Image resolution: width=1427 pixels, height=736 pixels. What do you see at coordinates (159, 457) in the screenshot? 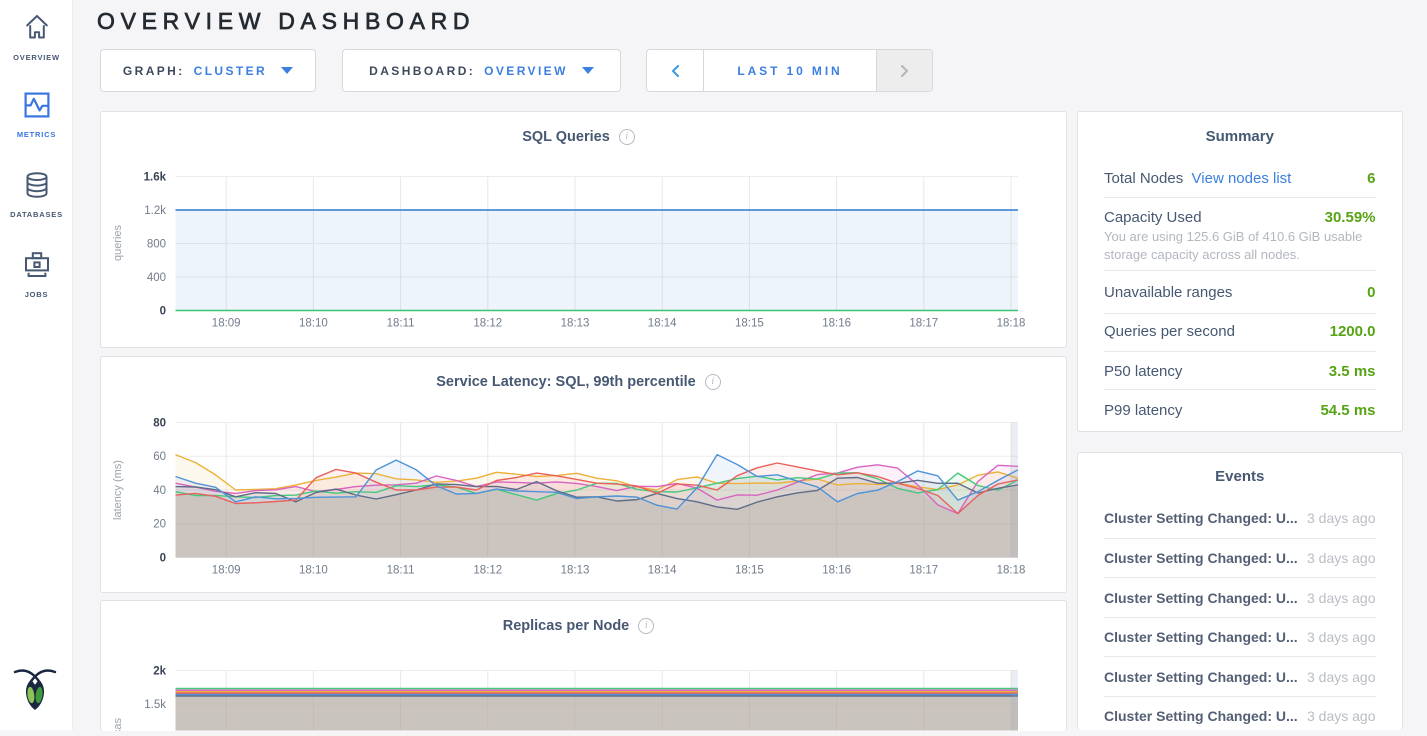
I see `svg-text: 60` at bounding box center [159, 457].